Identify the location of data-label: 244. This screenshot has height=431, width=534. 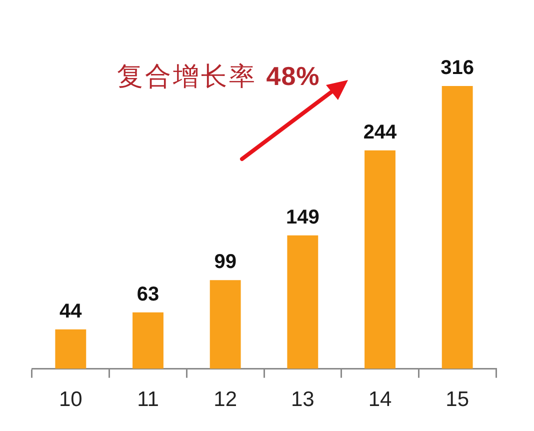
(380, 132).